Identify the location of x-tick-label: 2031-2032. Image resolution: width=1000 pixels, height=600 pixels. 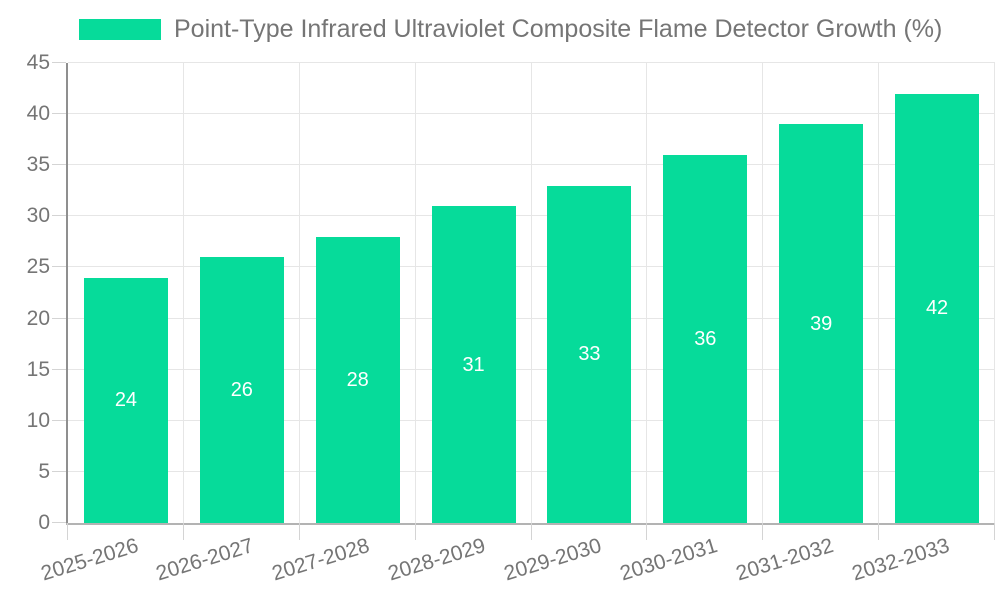
(784, 560).